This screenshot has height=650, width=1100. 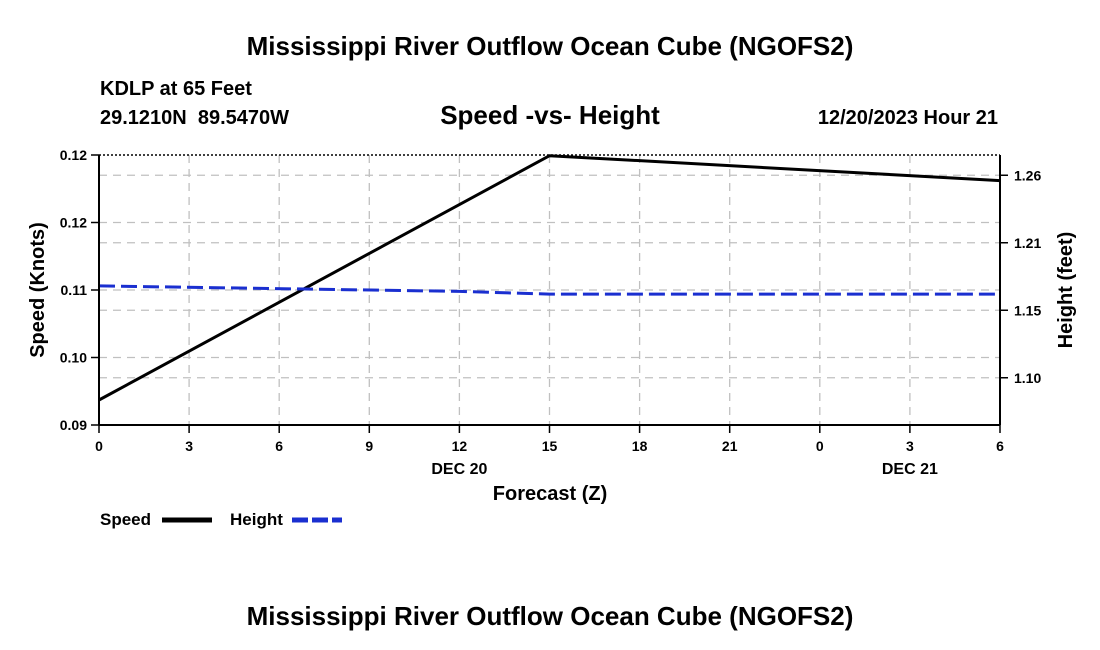 What do you see at coordinates (908, 118) in the screenshot?
I see `forecast-datetime: 12/20/2023 Hour 21` at bounding box center [908, 118].